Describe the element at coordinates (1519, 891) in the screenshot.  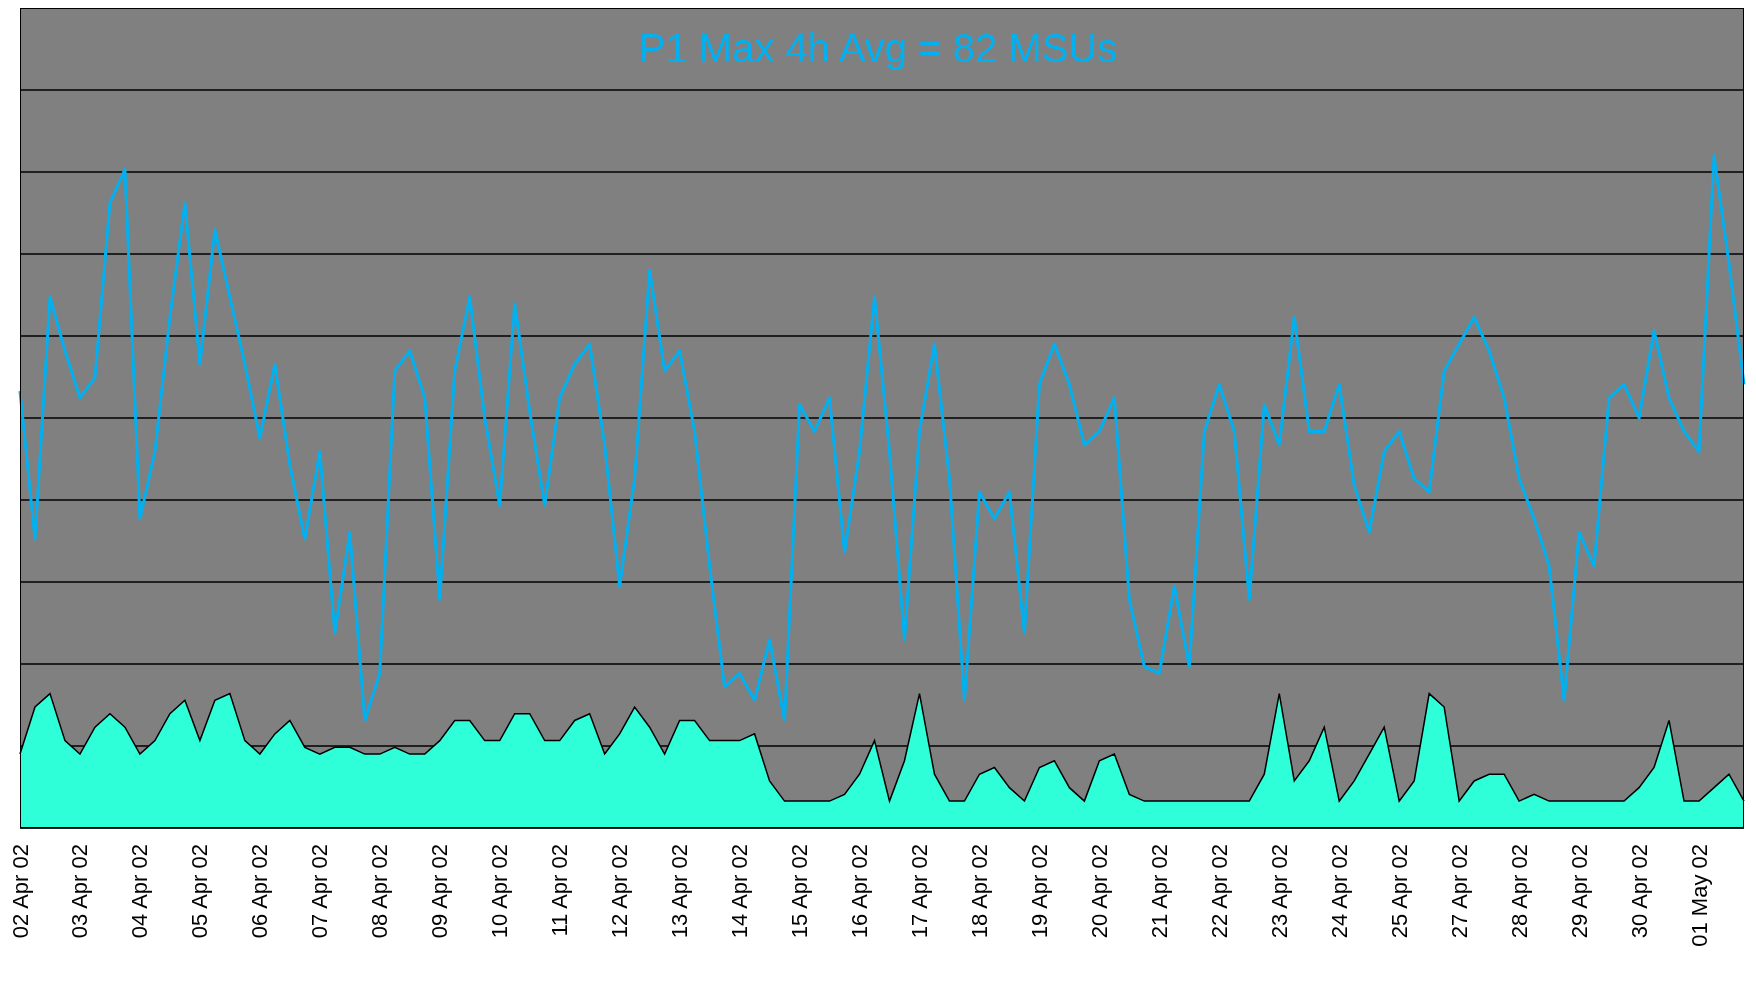
I see `x-tick-label: 28 Apr 02` at that location.